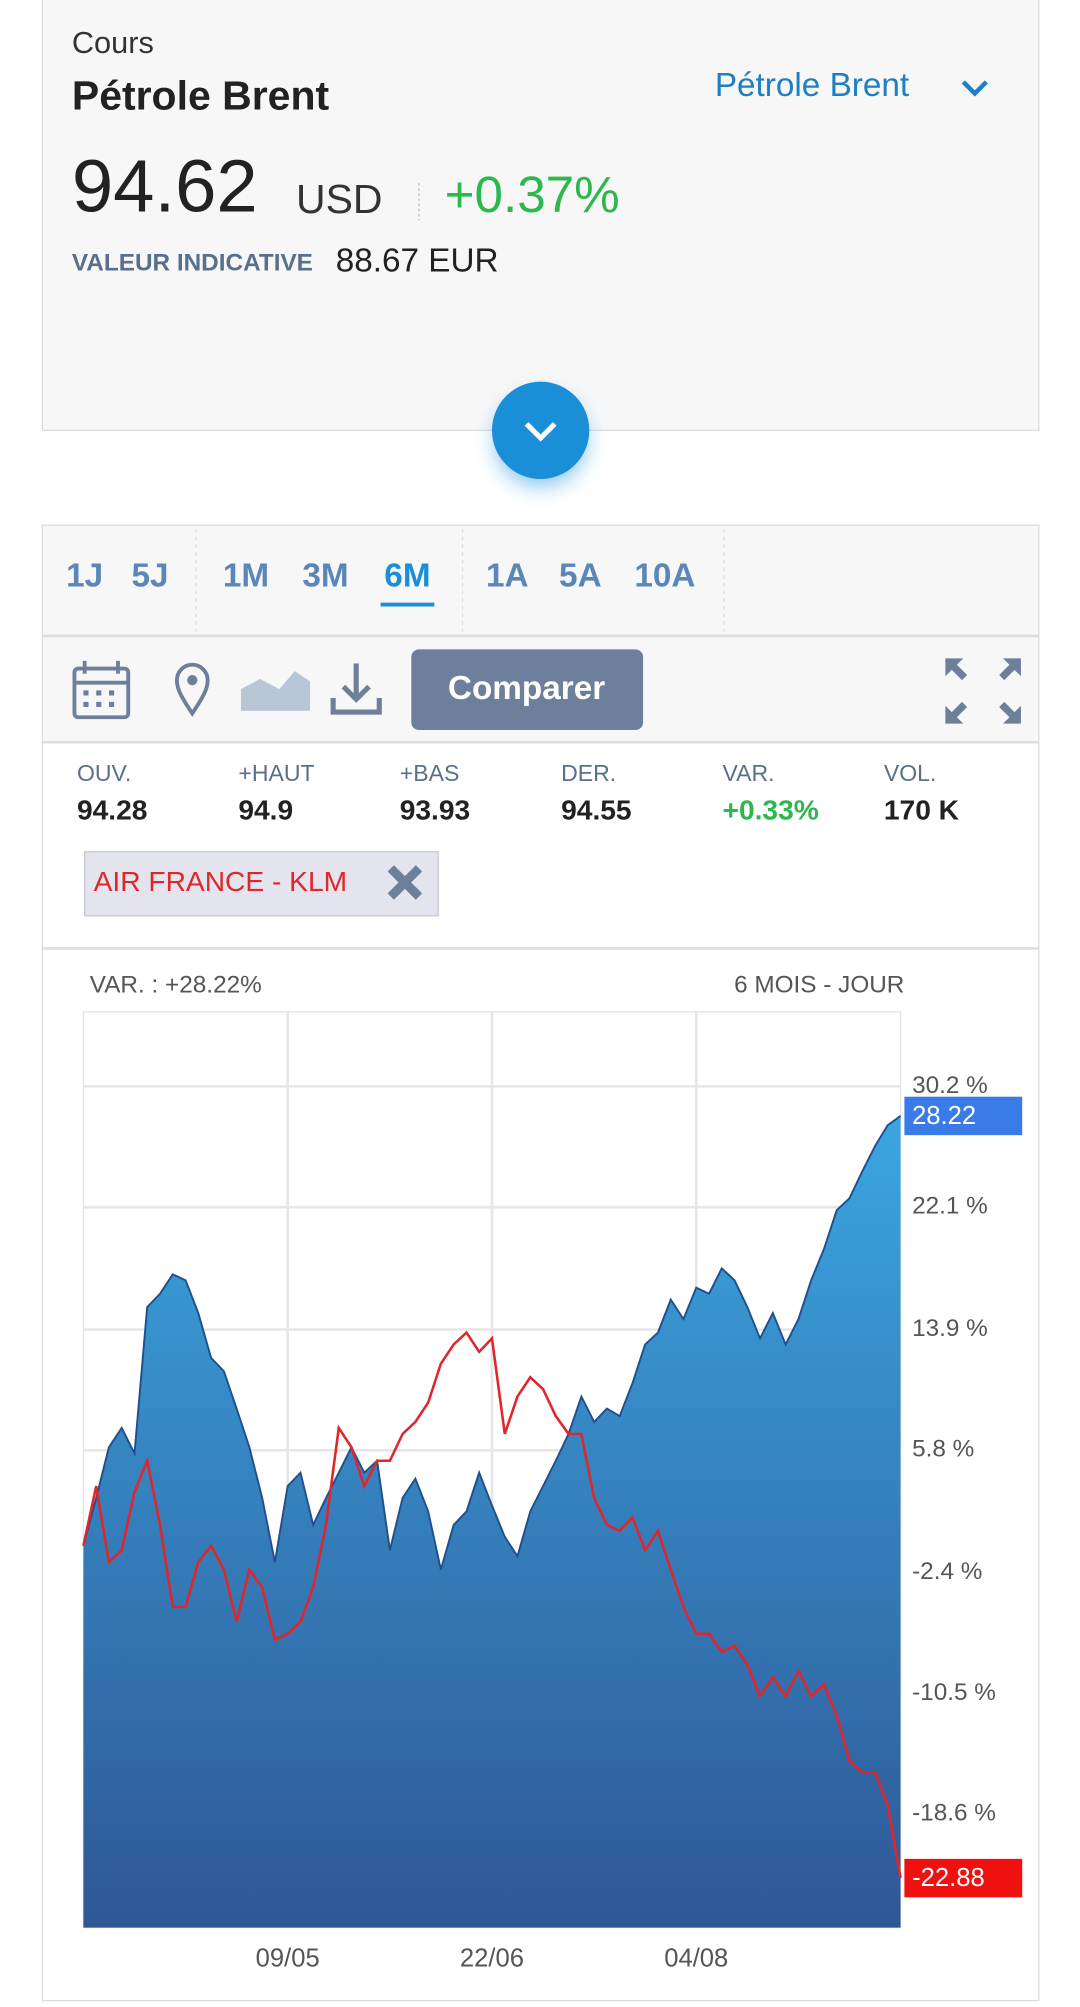 The height and width of the screenshot is (2007, 1080). What do you see at coordinates (405, 882) in the screenshot?
I see `remove-compare` at bounding box center [405, 882].